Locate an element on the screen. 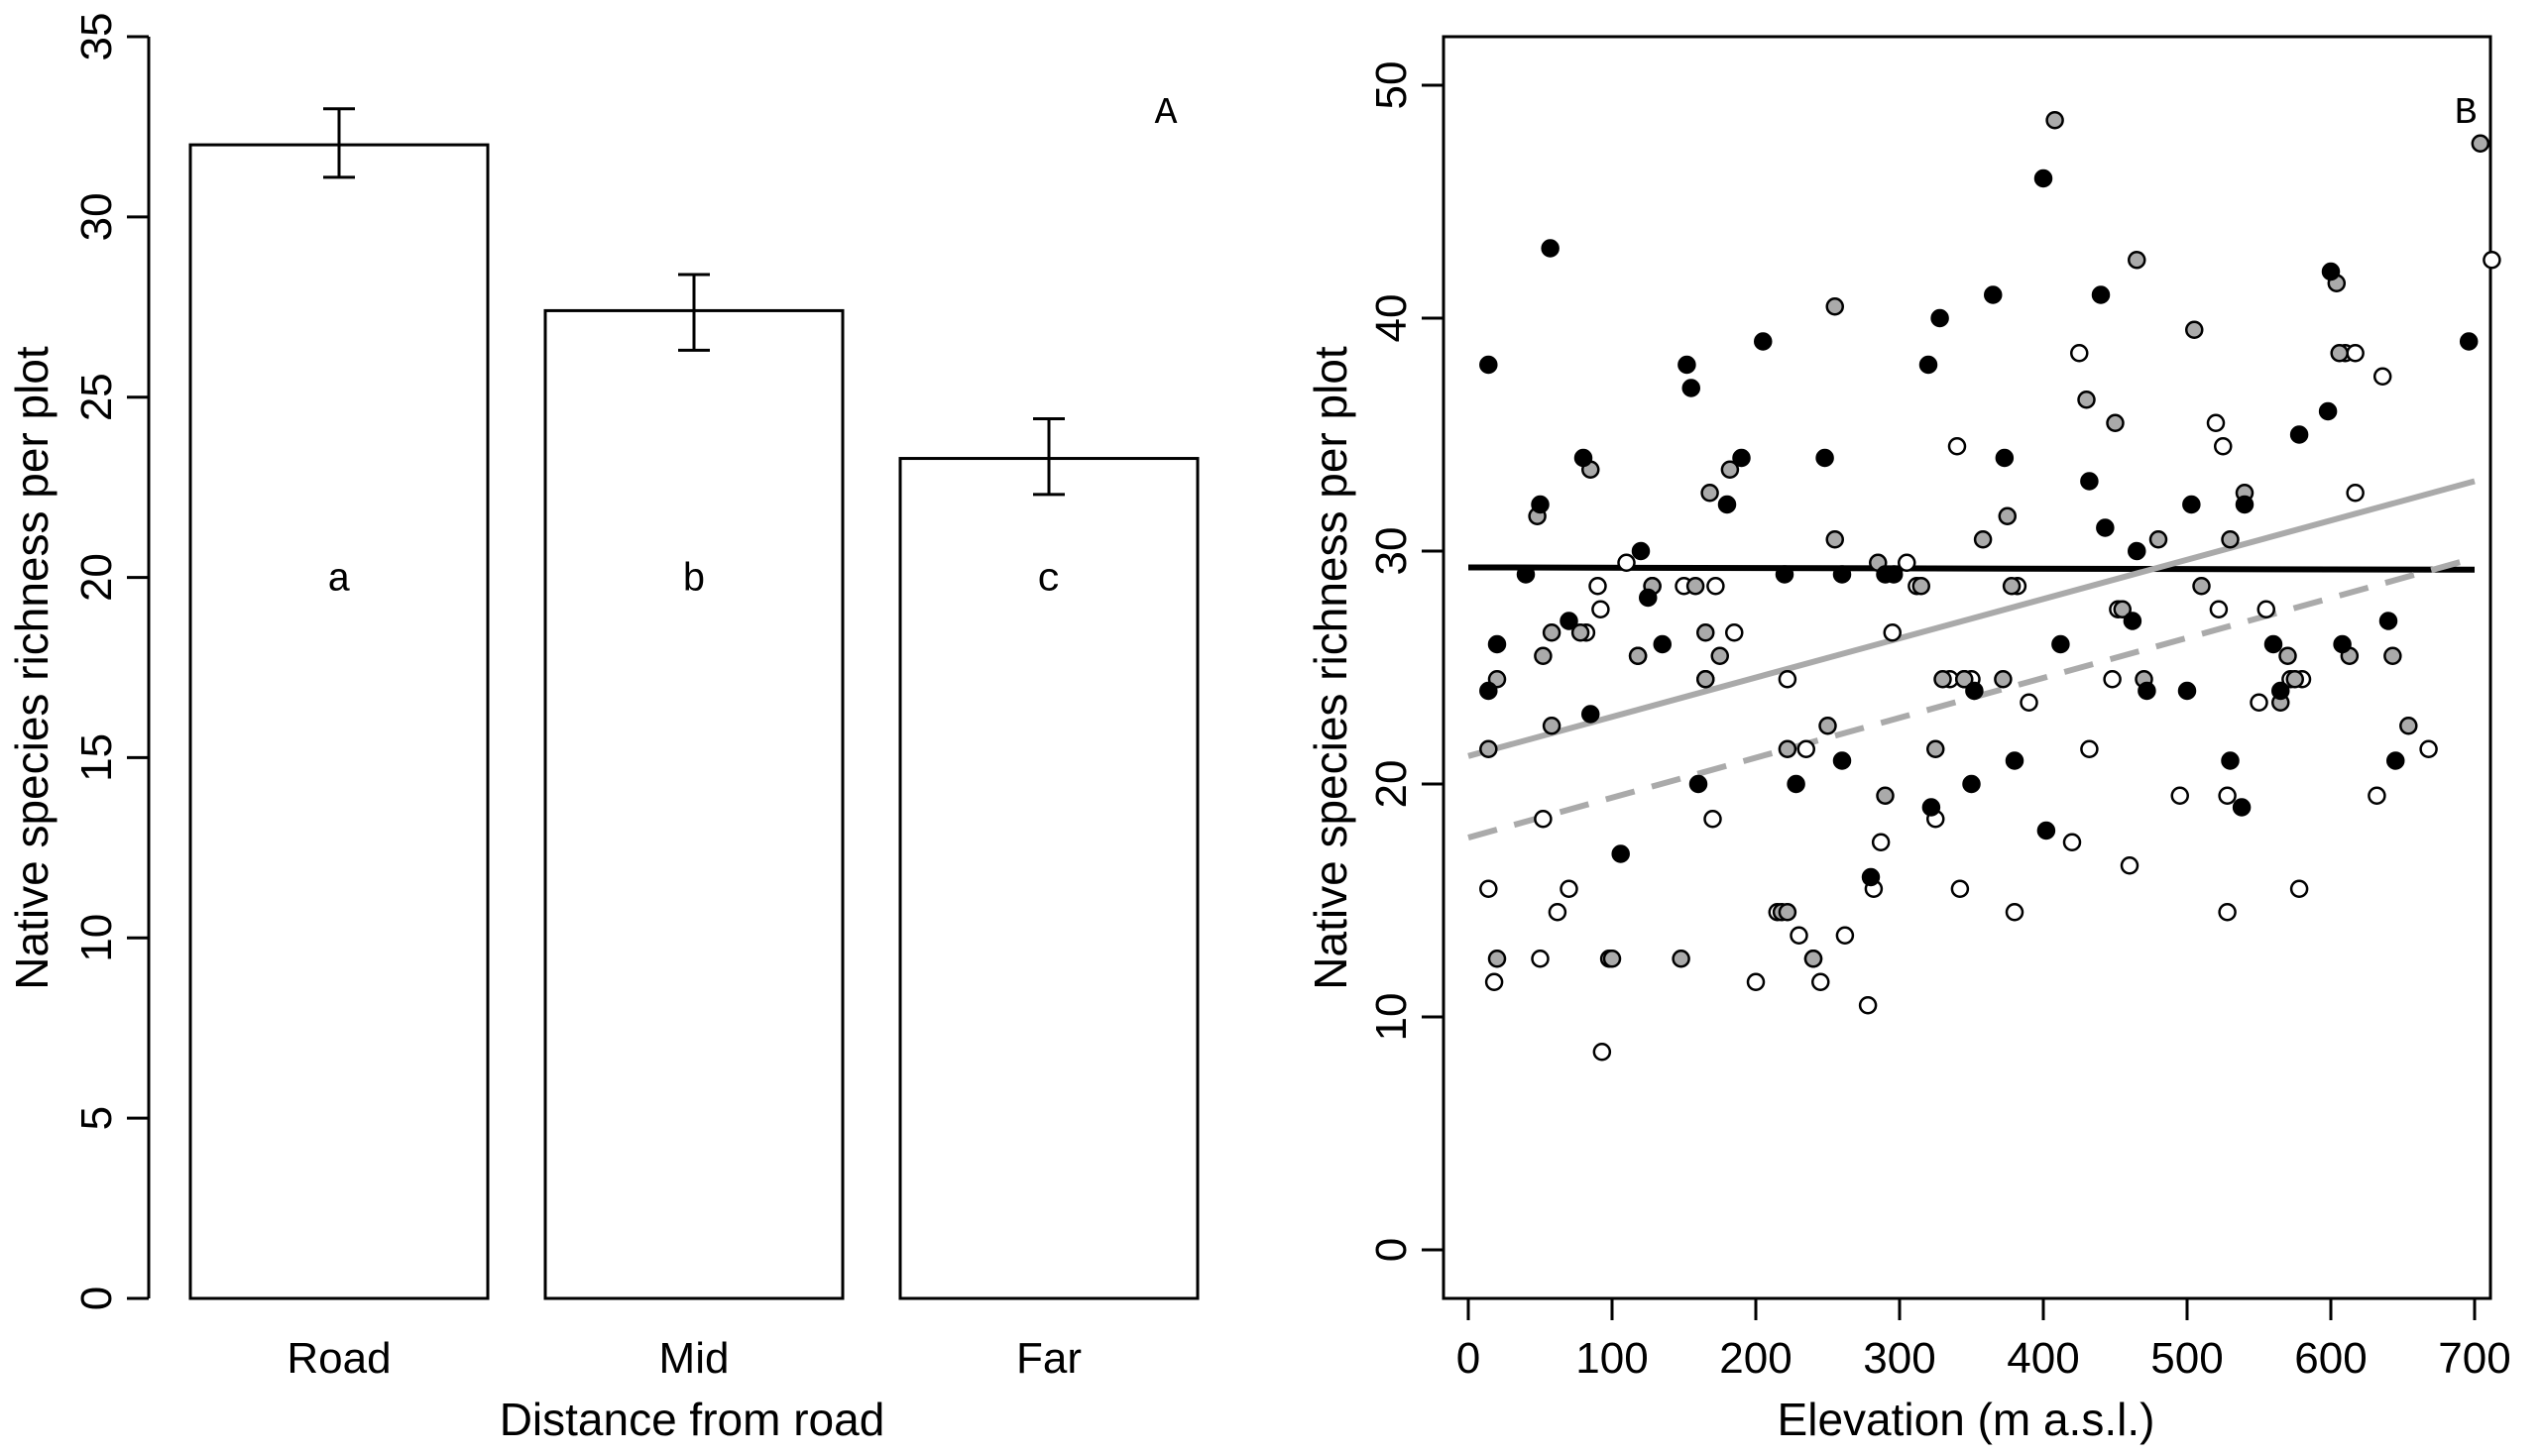 The height and width of the screenshot is (1456, 2544). panel-a-error-bars is located at coordinates (694, 302).